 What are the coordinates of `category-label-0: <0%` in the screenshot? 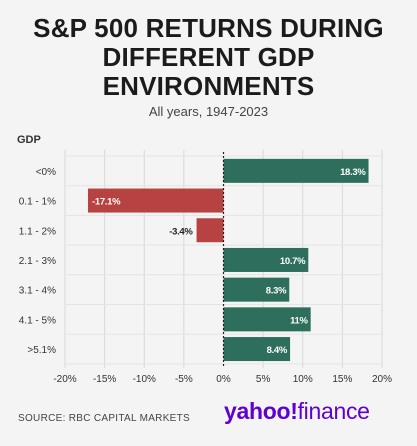 It's located at (46, 172).